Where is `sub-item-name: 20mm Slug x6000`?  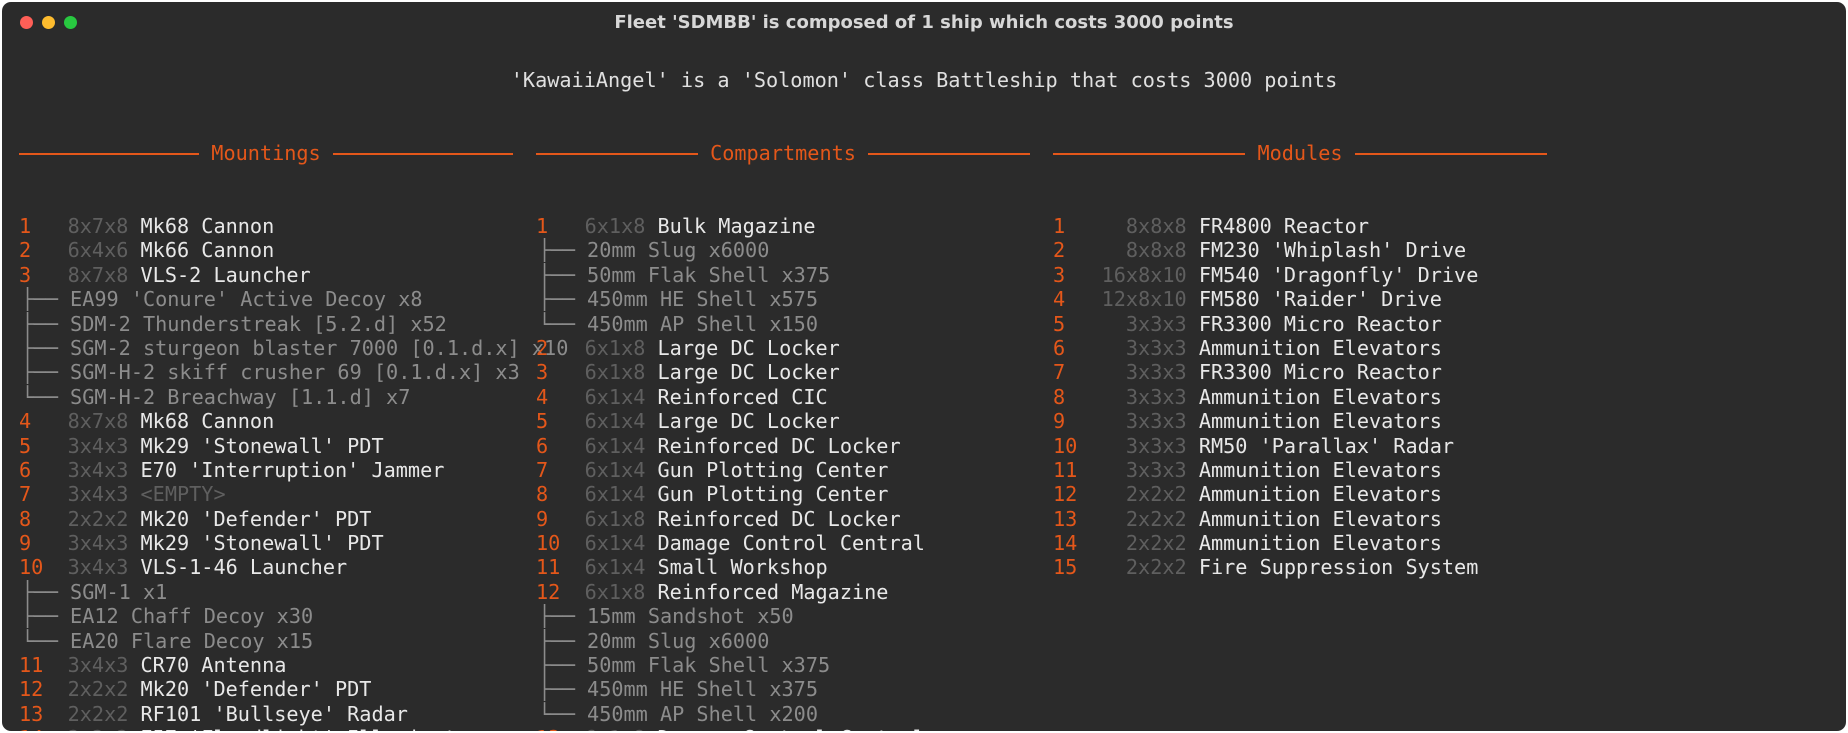
sub-item-name: 20mm Slug x6000 is located at coordinates (678, 250).